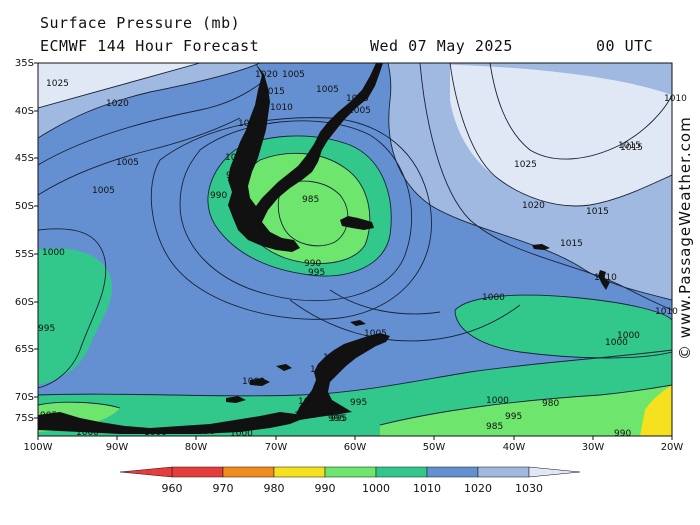 This screenshot has height=525, width=700. Describe the element at coordinates (563, 307) in the screenshot. I see `isobar-1000-east-north` at that location.